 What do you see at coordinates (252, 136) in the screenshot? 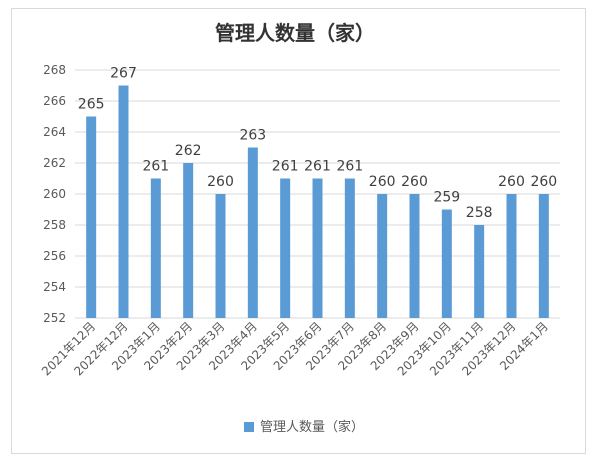
I see `data-label: 263` at bounding box center [252, 136].